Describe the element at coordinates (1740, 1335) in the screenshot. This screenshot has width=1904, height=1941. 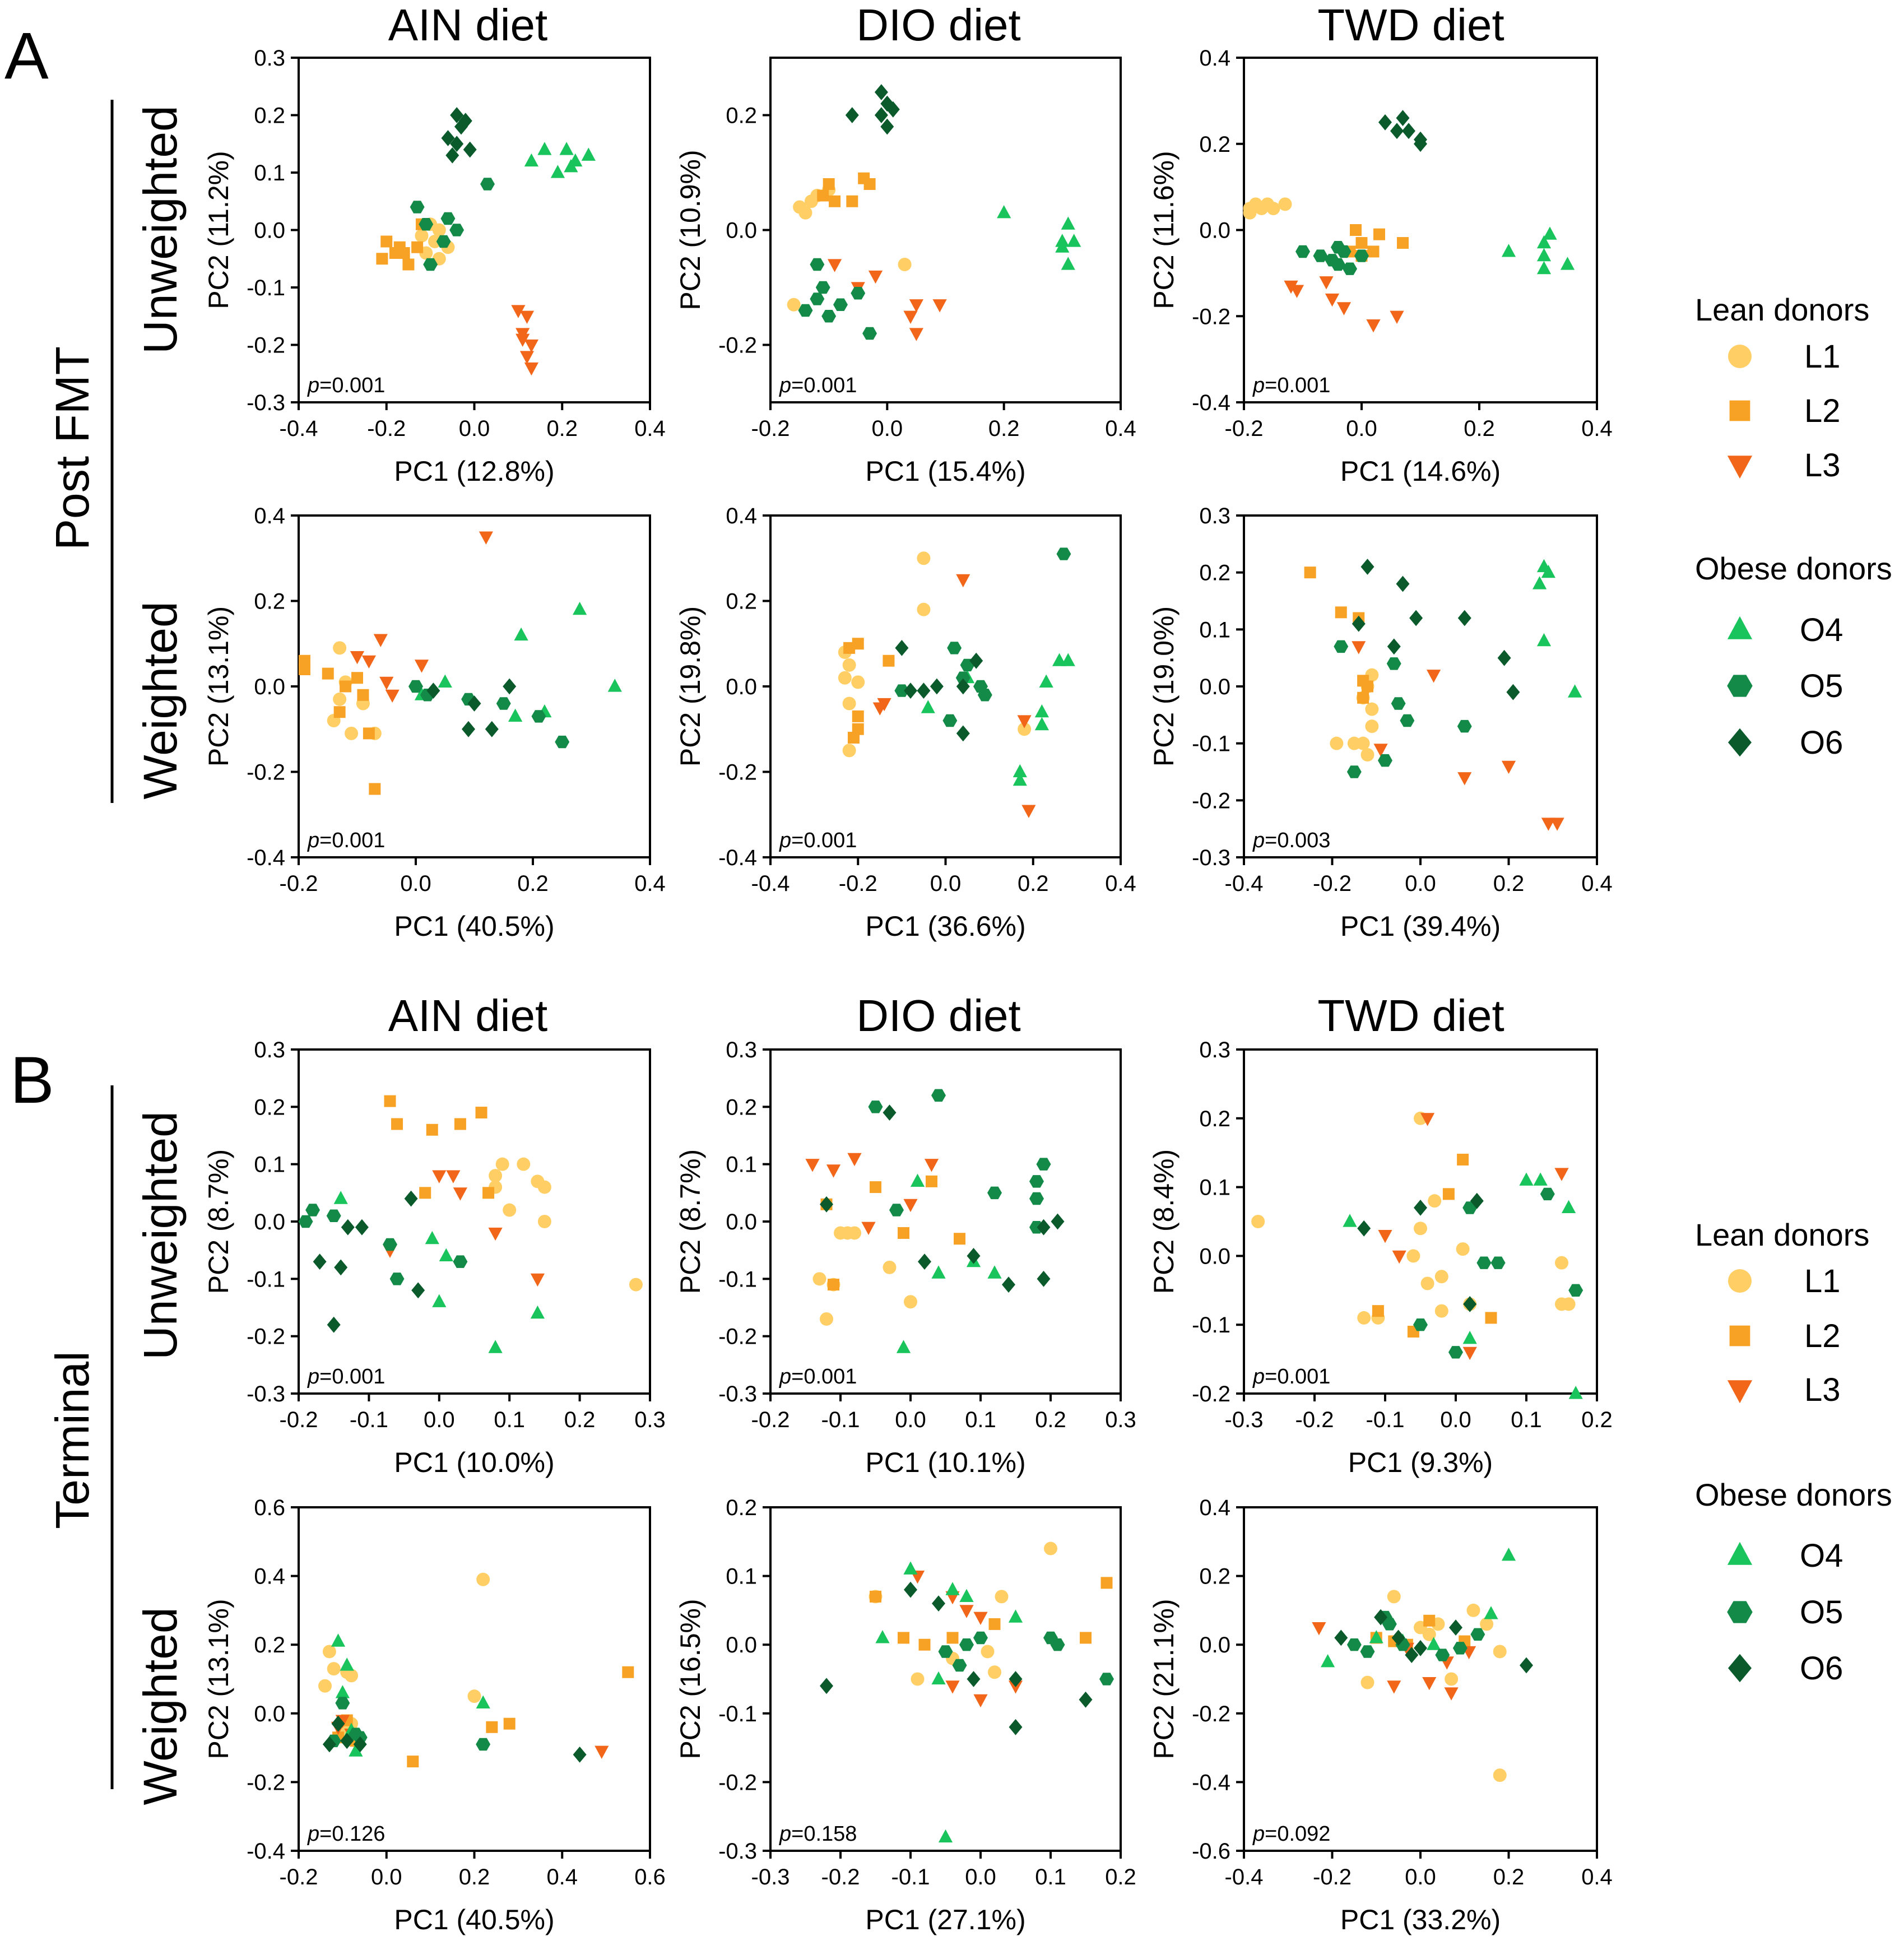
I see `legend-marker-l2-b` at that location.